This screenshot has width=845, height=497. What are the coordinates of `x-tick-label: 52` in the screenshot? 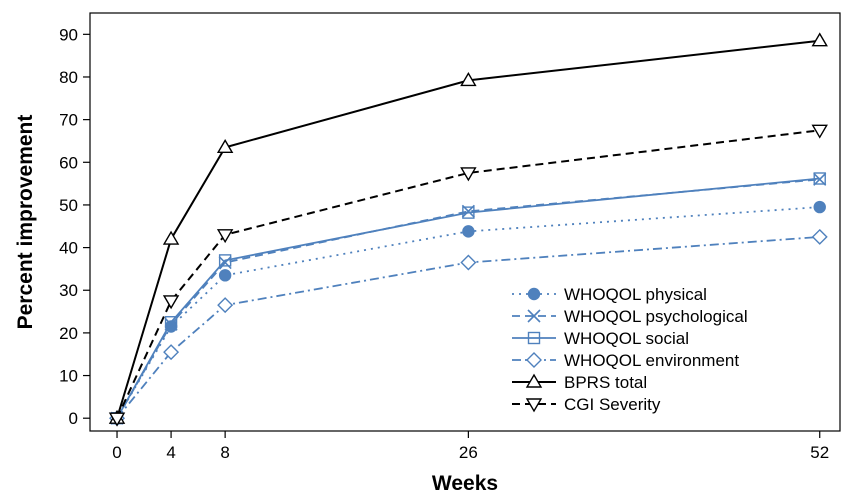 It's located at (819, 452).